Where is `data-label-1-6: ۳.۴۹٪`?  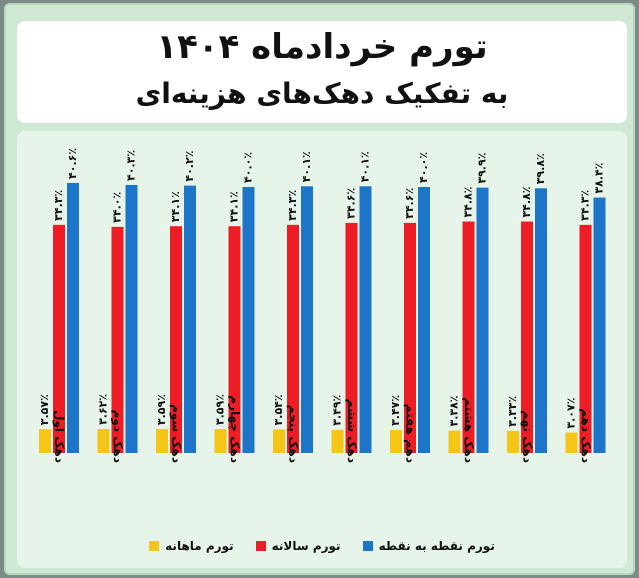
data-label-1-6: ۳.۴۹٪ is located at coordinates (337, 410).